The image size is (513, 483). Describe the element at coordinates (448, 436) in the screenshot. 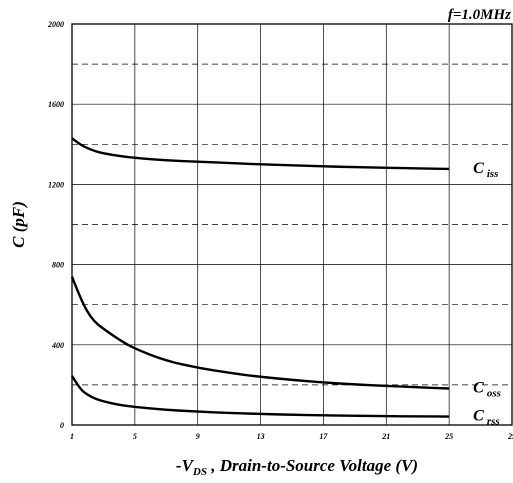

I see `x-tick-label: 25` at that location.